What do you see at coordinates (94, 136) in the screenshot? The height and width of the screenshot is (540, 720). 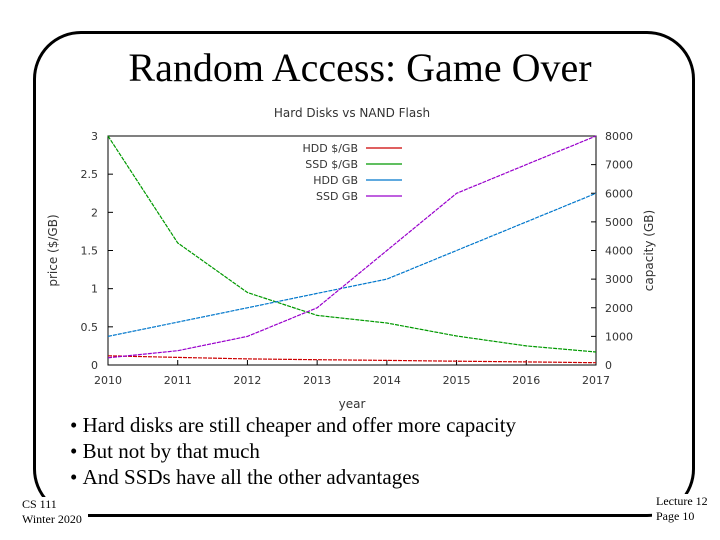 I see `y-tick-label: 3` at bounding box center [94, 136].